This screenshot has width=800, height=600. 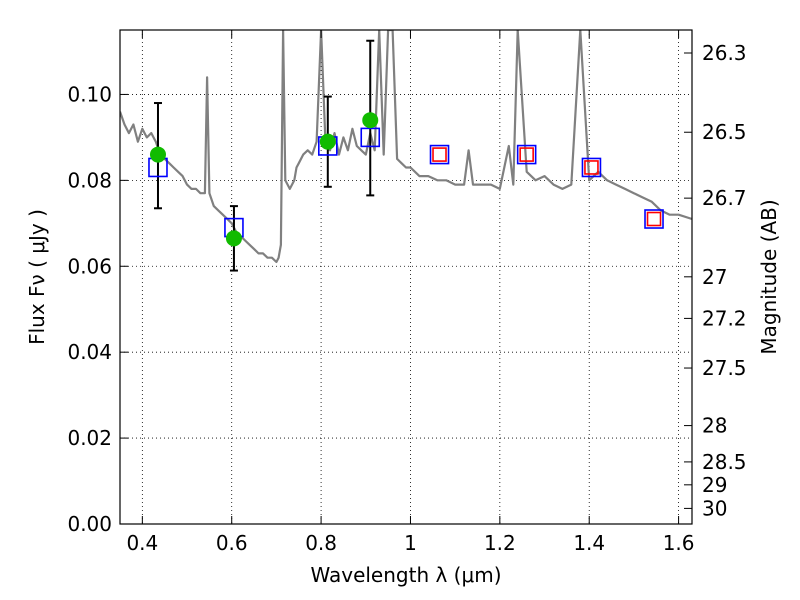 I want to click on y-tick-label: 0.02, so click(x=89, y=438).